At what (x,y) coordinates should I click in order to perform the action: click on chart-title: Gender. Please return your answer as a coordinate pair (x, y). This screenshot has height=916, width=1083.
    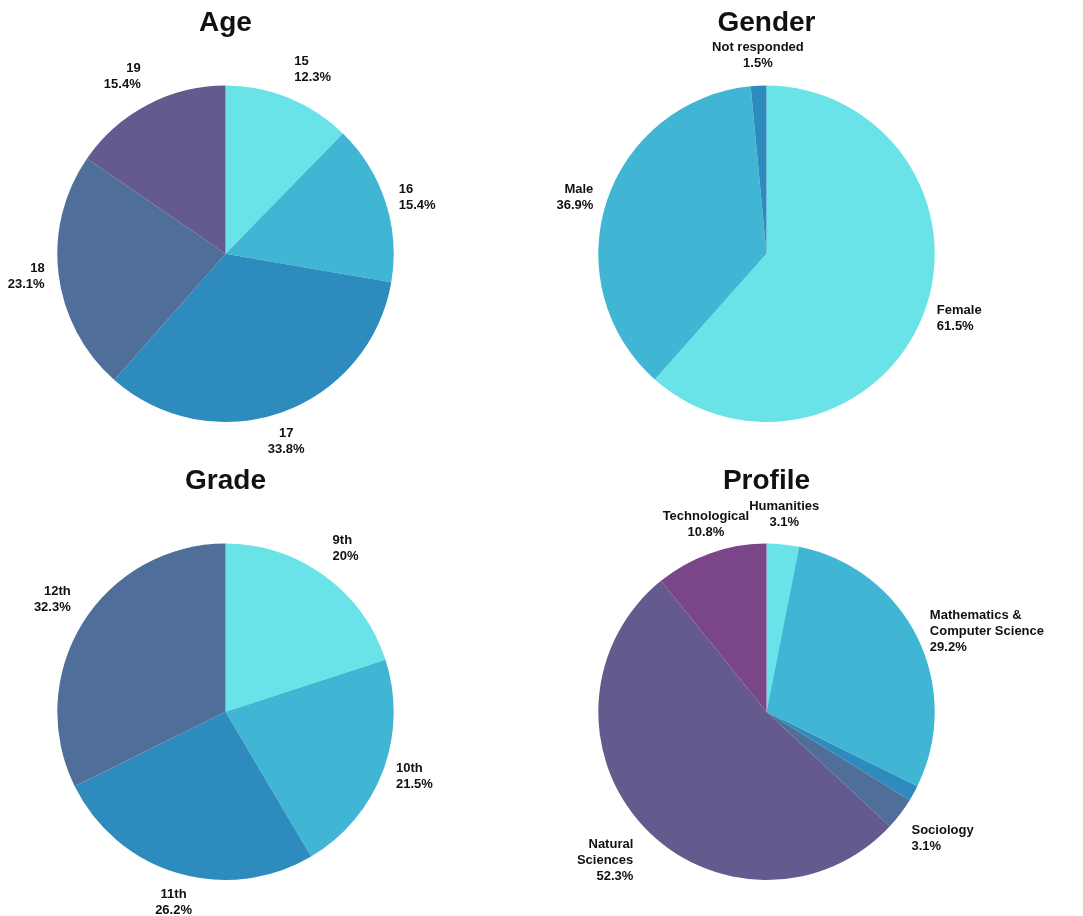
    Looking at the image, I should click on (766, 21).